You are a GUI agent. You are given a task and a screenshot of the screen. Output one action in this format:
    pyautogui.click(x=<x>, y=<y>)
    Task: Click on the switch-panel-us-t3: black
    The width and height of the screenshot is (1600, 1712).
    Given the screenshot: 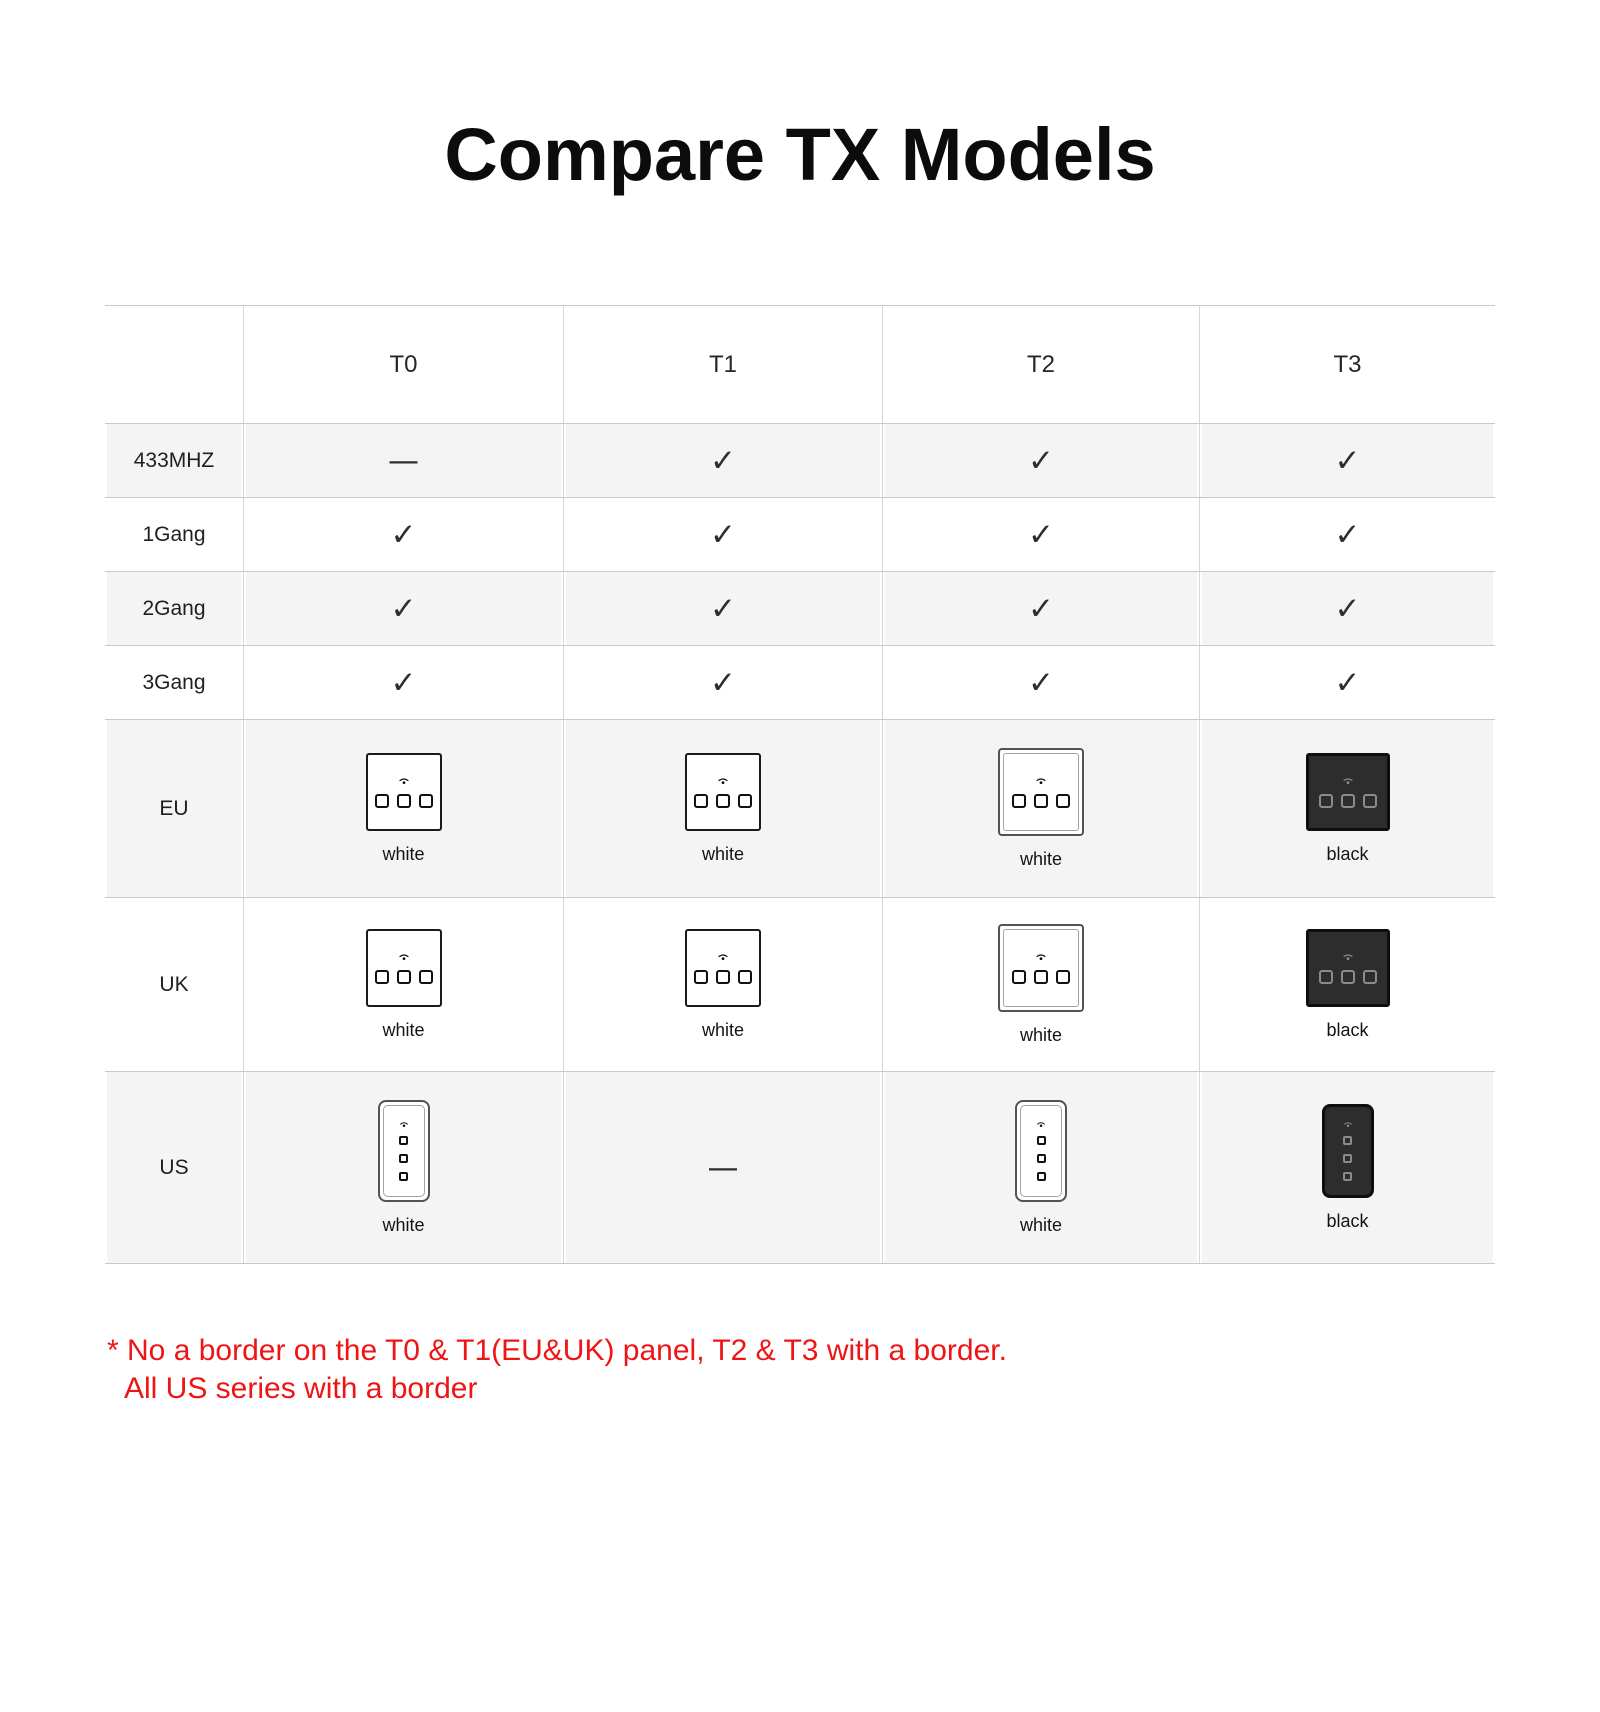 What is the action you would take?
    pyautogui.click(x=1347, y=1167)
    